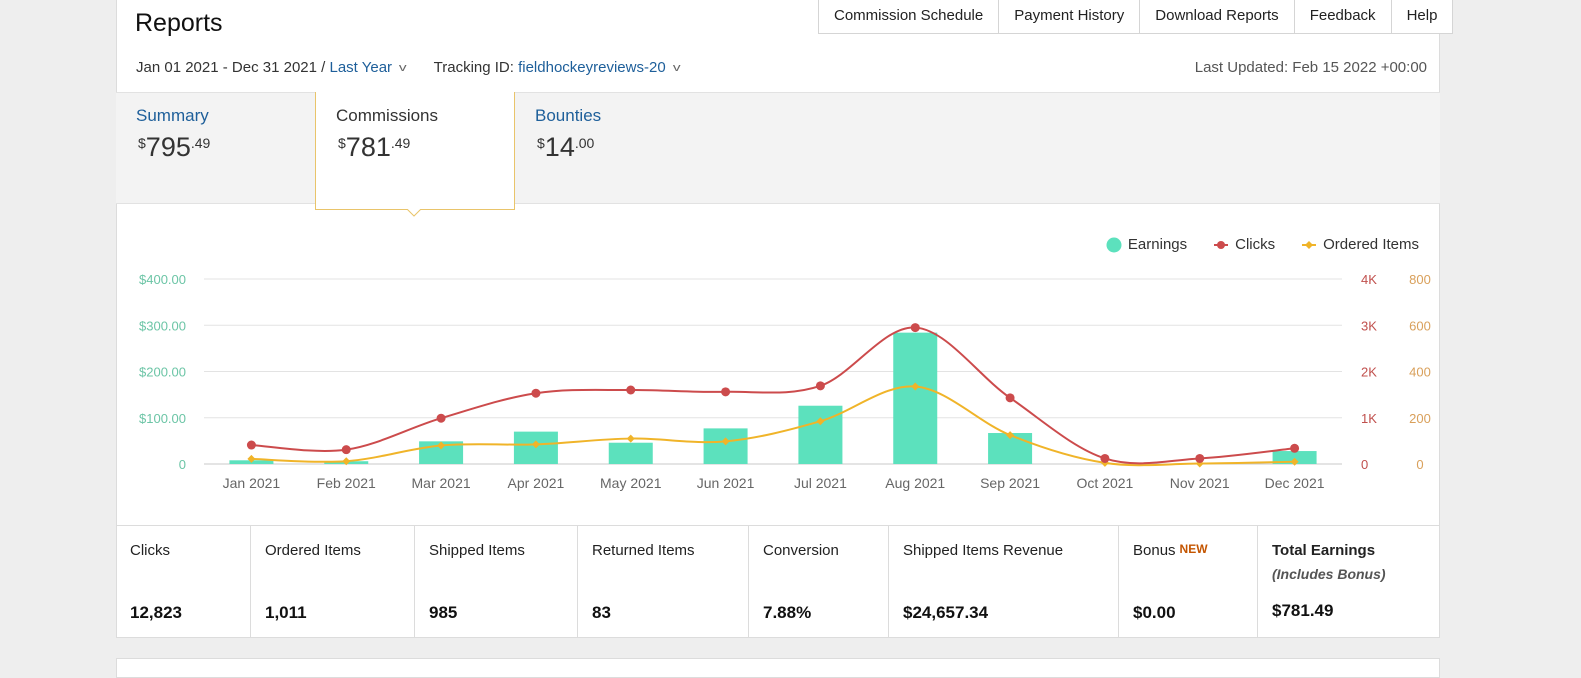 This screenshot has width=1581, height=678. I want to click on stat-bonus: Bonus NEW $0.00, so click(1187, 582).